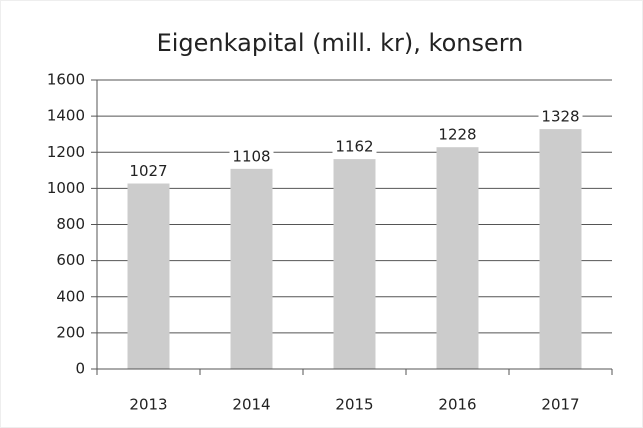  I want to click on x-tick-label: 2016, so click(457, 405).